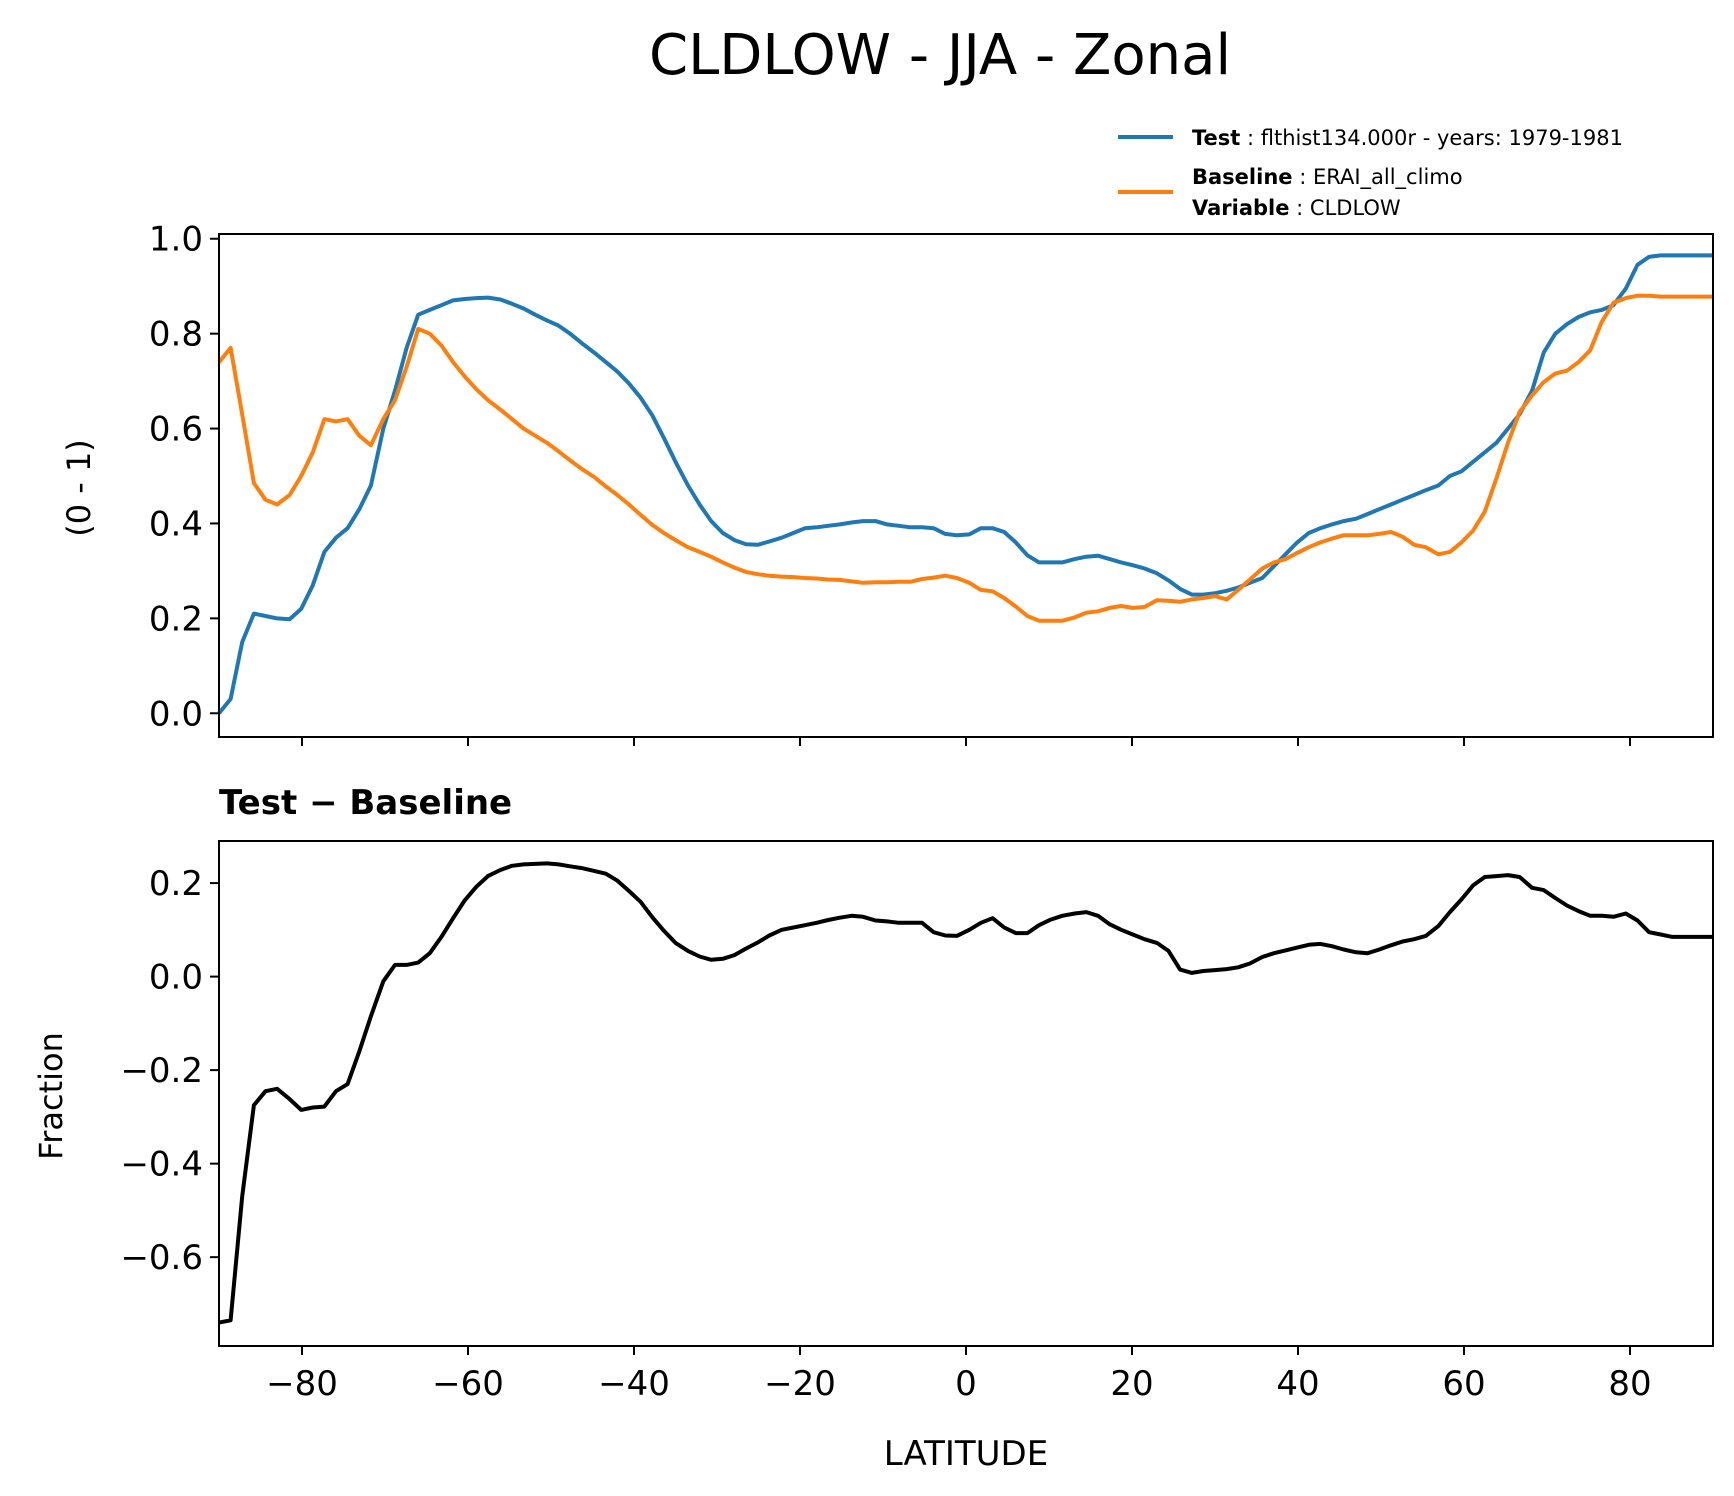 The height and width of the screenshot is (1496, 1734). Describe the element at coordinates (940, 55) in the screenshot. I see `figure-title: CLDLOW - JJA - Zonal` at that location.